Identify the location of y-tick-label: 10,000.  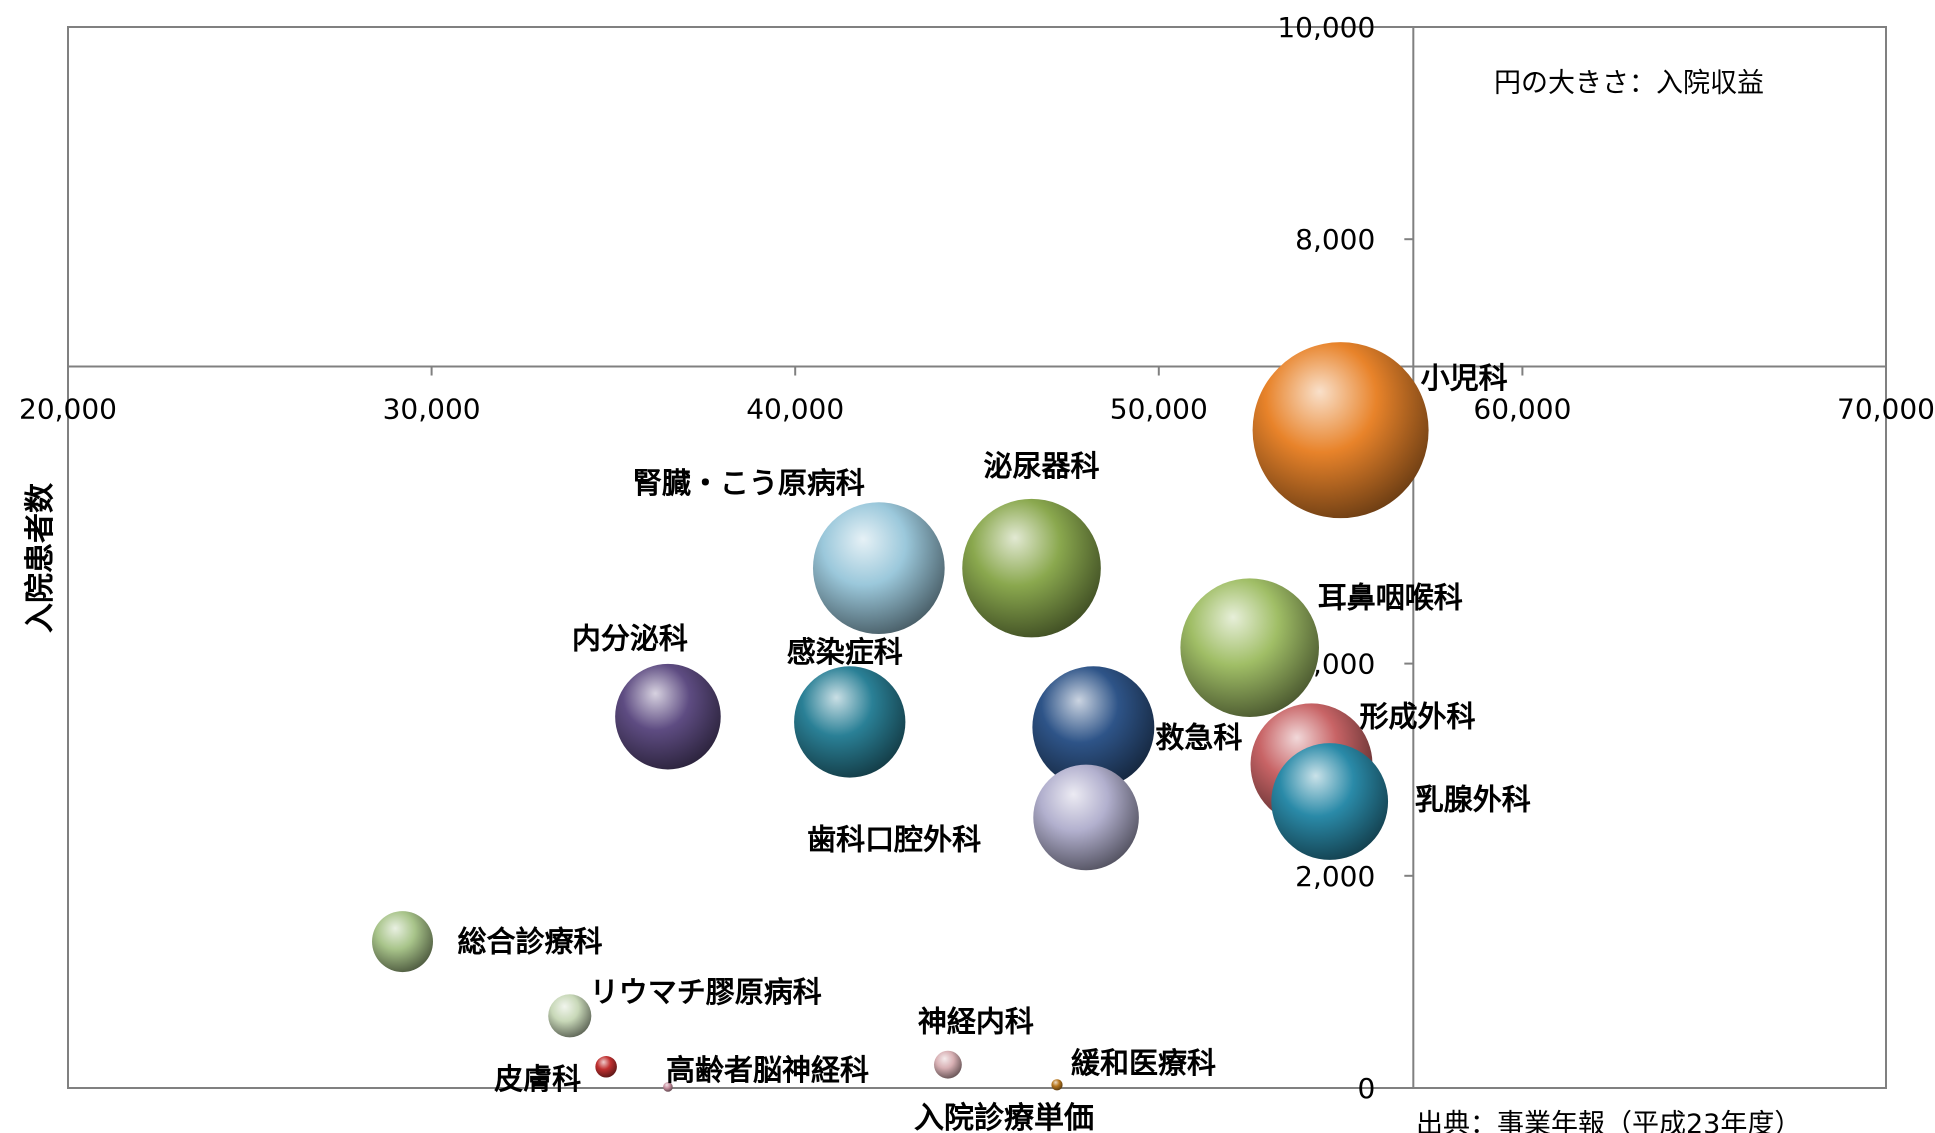
(1326, 27).